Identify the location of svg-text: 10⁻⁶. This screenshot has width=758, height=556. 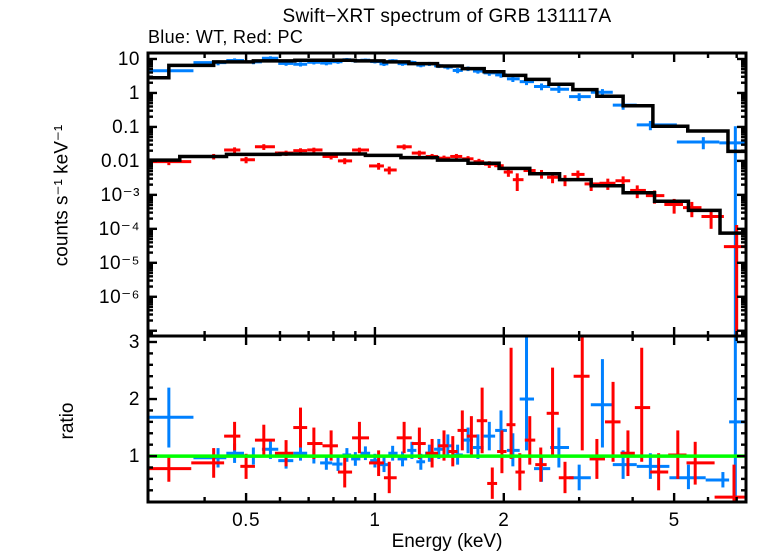
(119, 297).